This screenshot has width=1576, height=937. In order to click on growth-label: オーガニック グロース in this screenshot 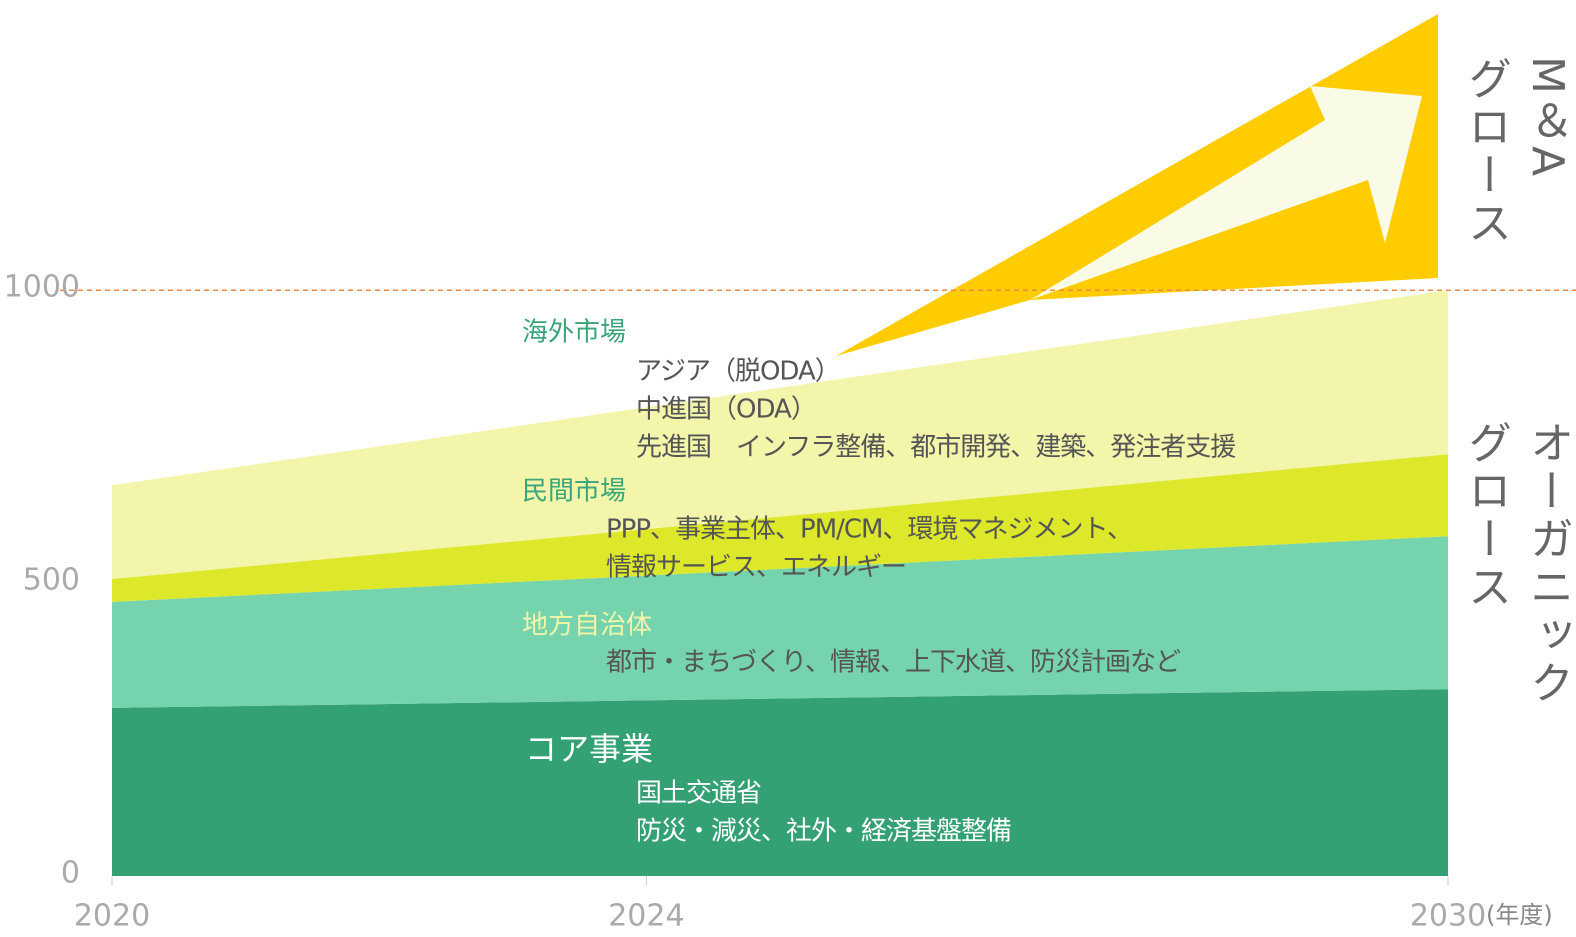, I will do `click(1515, 564)`.